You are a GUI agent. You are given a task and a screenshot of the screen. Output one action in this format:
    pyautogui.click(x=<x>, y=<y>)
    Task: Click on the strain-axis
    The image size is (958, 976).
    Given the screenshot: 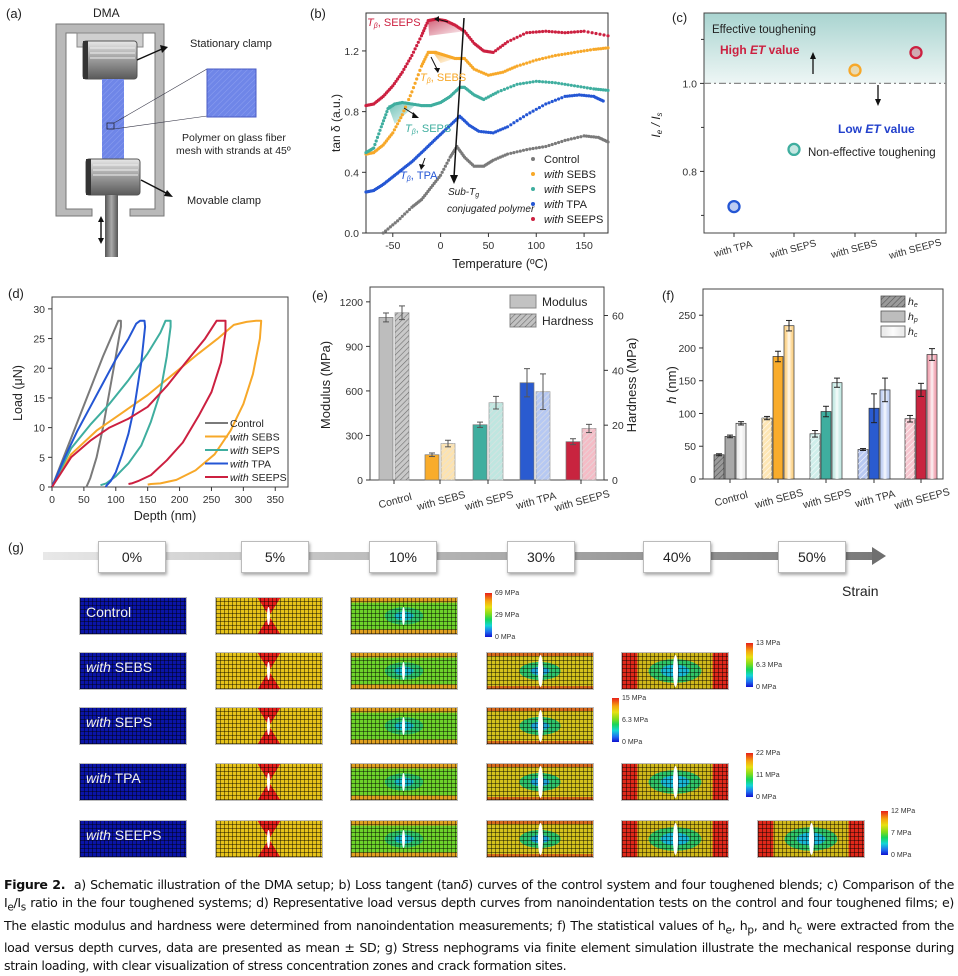 What is the action you would take?
    pyautogui.click(x=458, y=556)
    